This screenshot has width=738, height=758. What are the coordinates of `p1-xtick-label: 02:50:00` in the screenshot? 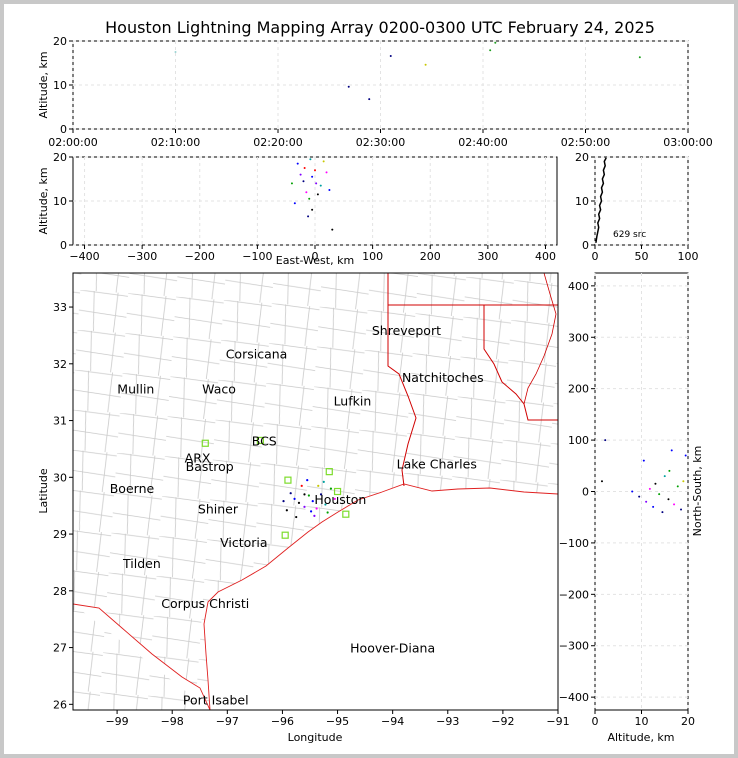 It's located at (585, 142).